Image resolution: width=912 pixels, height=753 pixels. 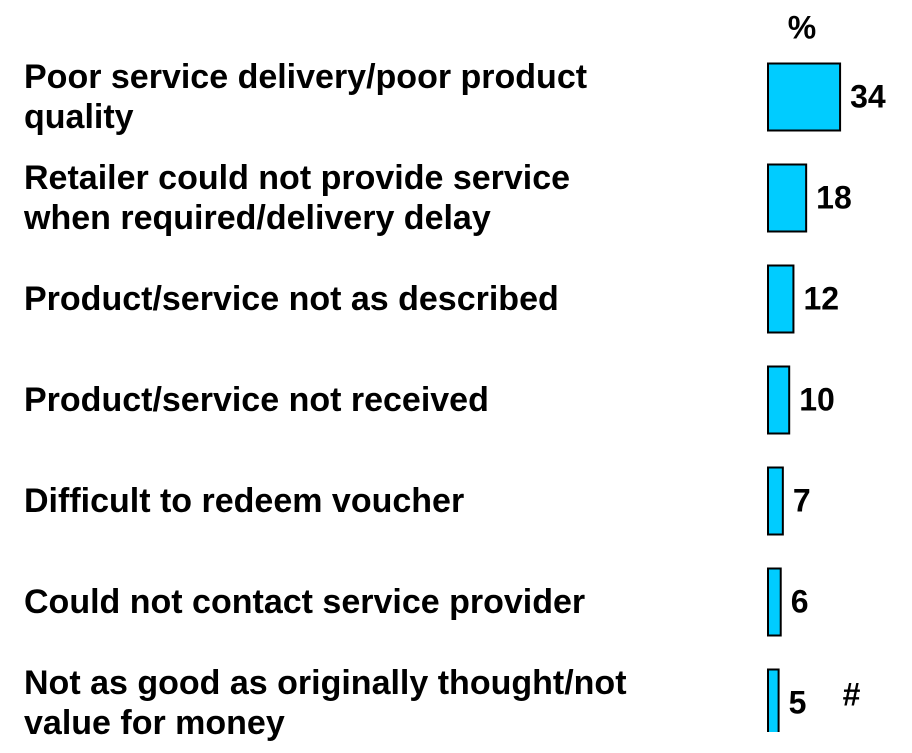 What do you see at coordinates (826, 370) in the screenshot?
I see `chart: % 34 18 12 10 7 6 5 #` at bounding box center [826, 370].